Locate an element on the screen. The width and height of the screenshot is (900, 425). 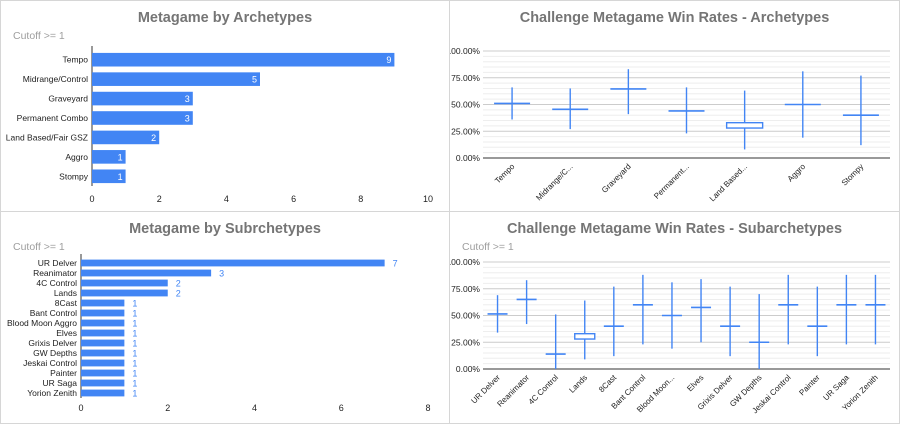
category-label: Stompy is located at coordinates (74, 176).